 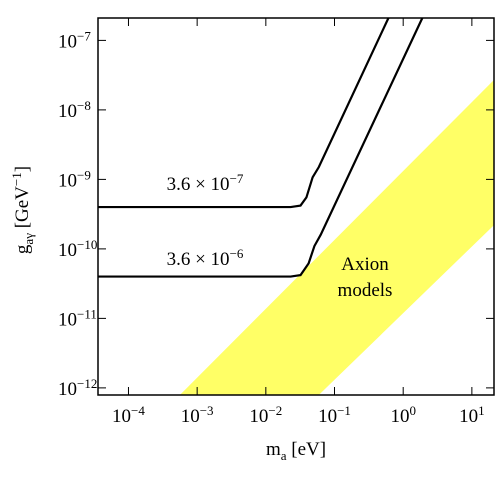 I want to click on x-tick-label: 10⁻⁴, so click(x=128, y=415).